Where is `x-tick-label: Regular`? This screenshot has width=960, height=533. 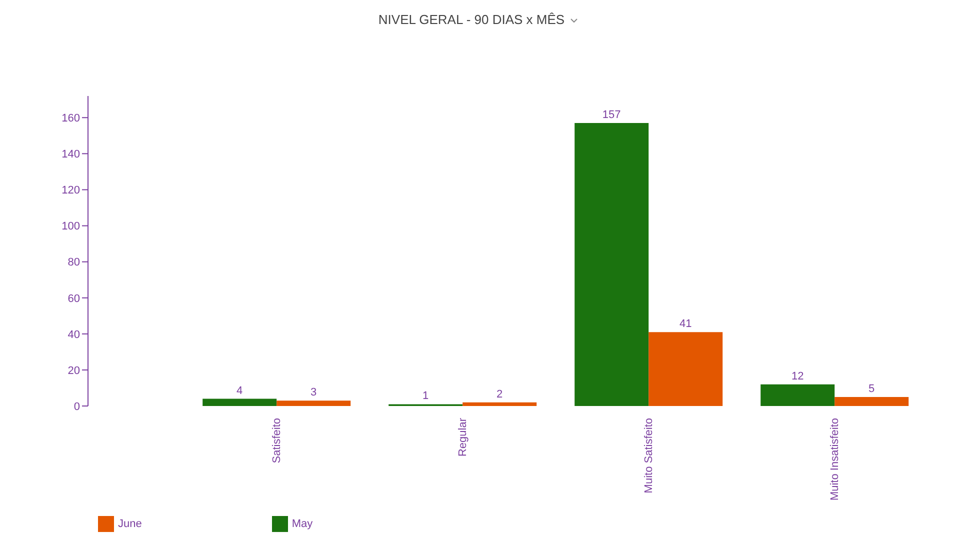
x-tick-label: Regular is located at coordinates (463, 437).